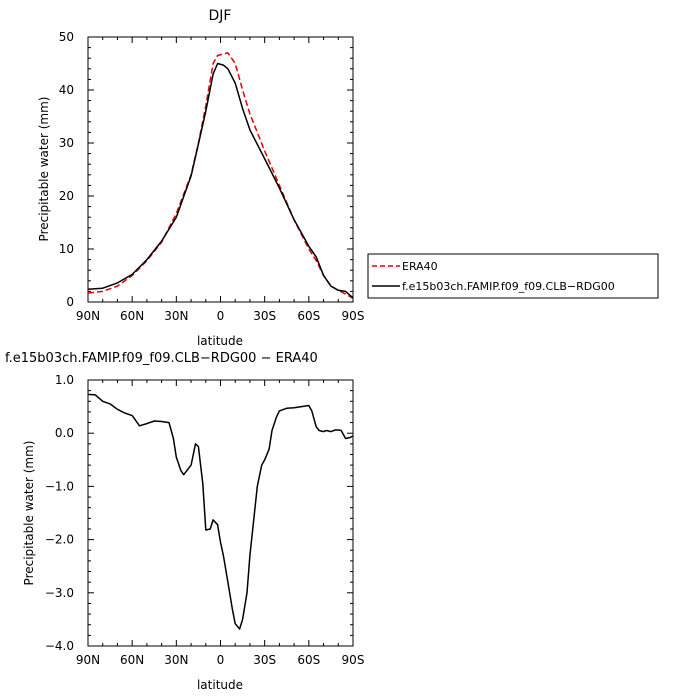 The width and height of the screenshot is (696, 696). I want to click on top-chart-xtick-label: 60N, so click(132, 316).